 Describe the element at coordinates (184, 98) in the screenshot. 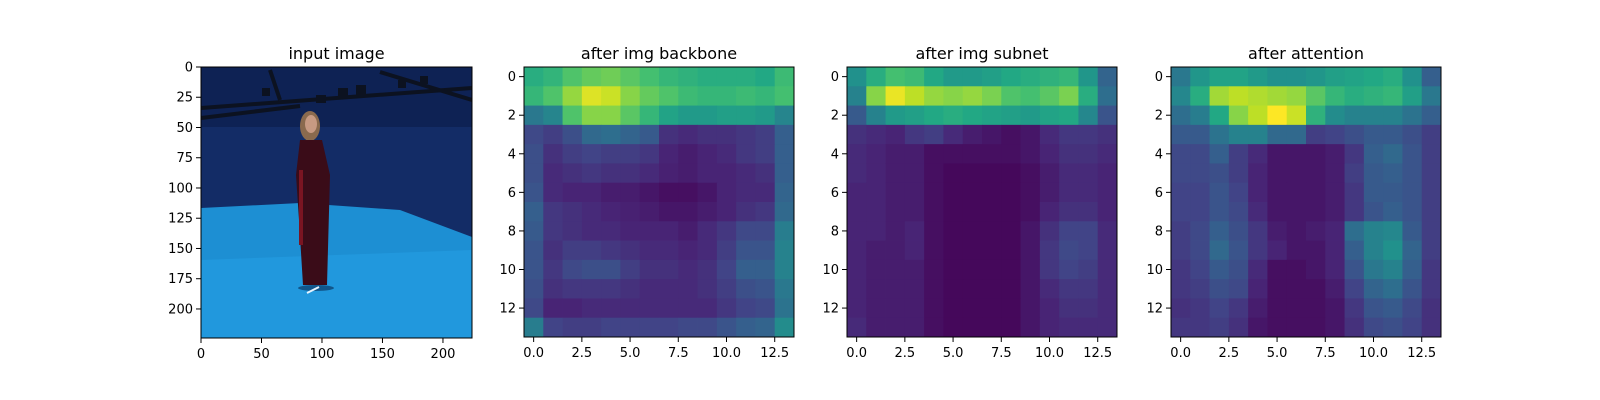

I see `y-tick-label: 25` at that location.